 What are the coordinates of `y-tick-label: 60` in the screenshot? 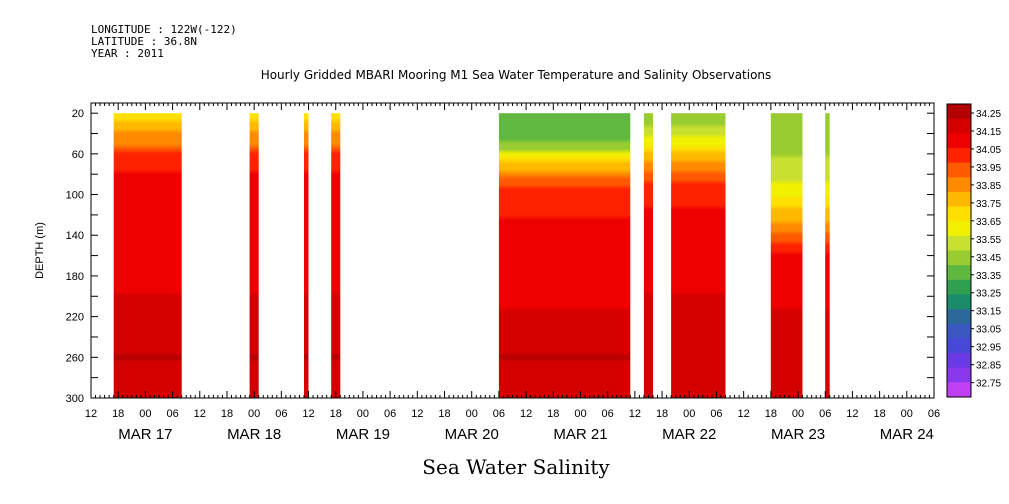 It's located at (78, 155).